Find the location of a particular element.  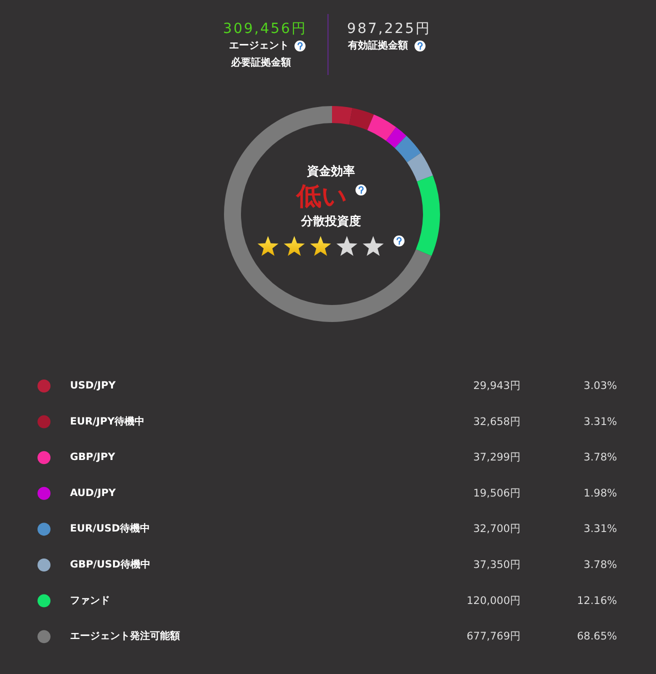

annotation: 有効証拠金額 is located at coordinates (378, 46).